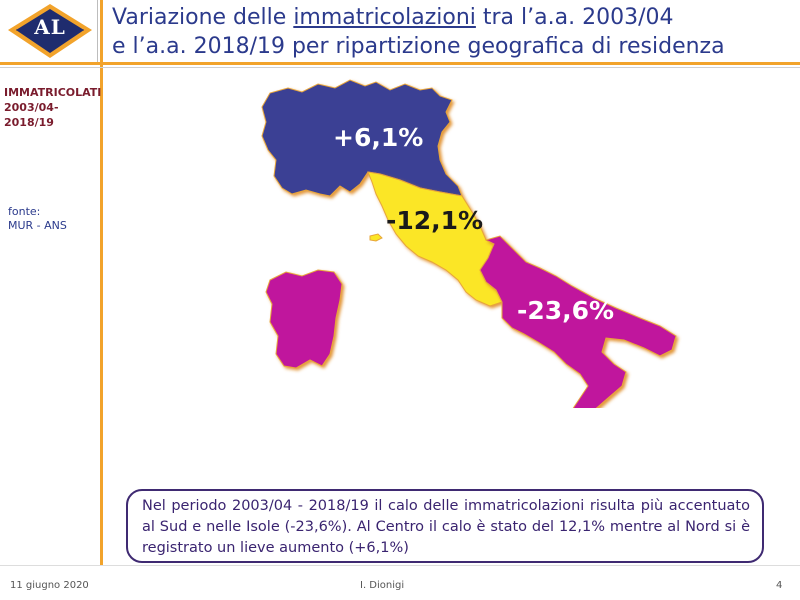 The height and width of the screenshot is (600, 800). What do you see at coordinates (384, 17) in the screenshot?
I see `title-underlined-word: immatricolazioni` at bounding box center [384, 17].